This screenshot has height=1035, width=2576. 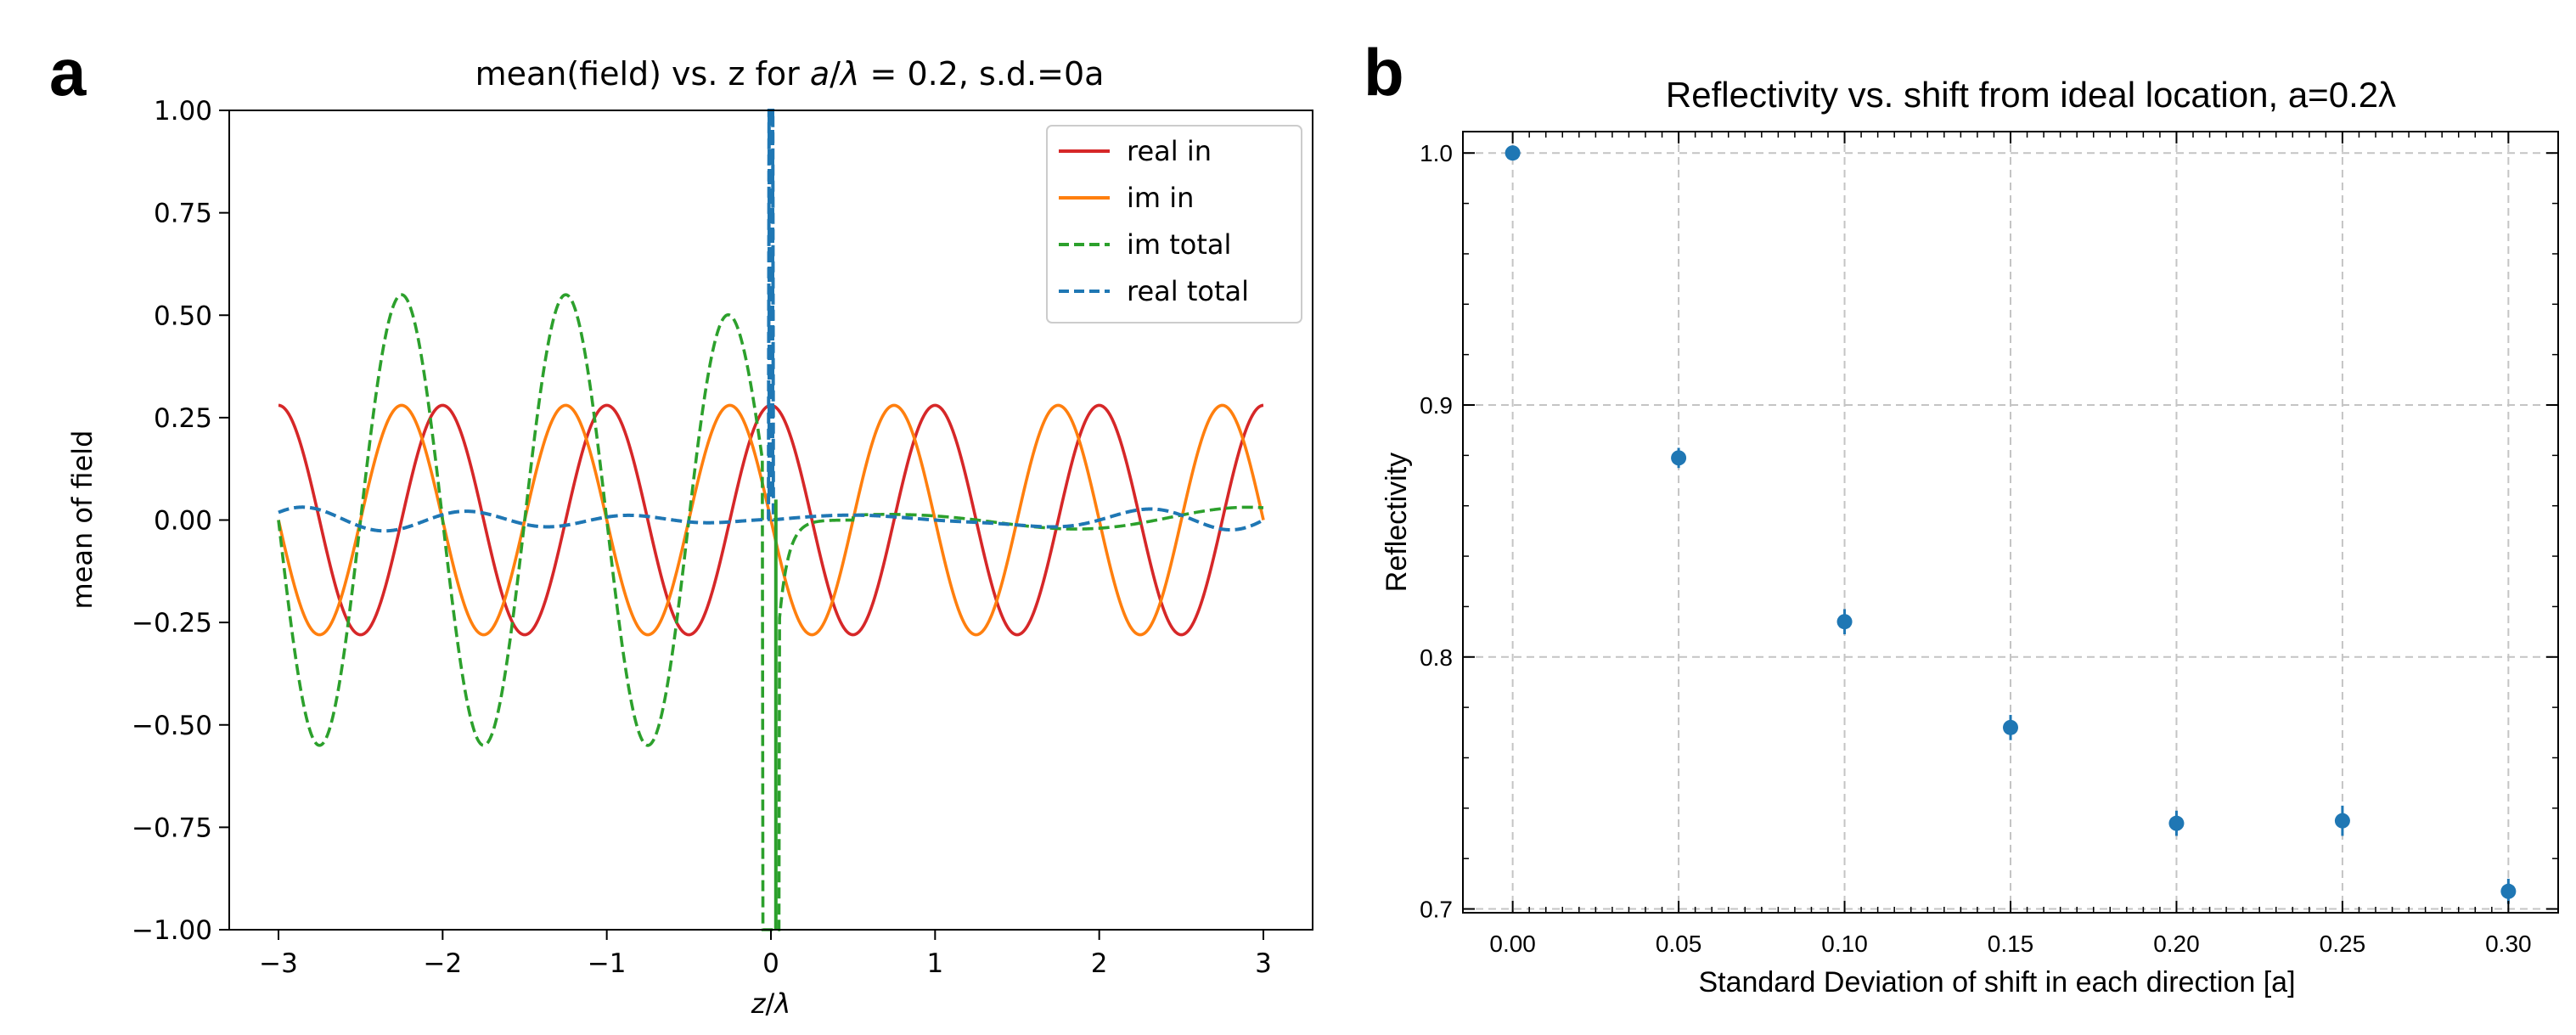 What do you see at coordinates (1384, 72) in the screenshot?
I see `panel-letter-b: b` at bounding box center [1384, 72].